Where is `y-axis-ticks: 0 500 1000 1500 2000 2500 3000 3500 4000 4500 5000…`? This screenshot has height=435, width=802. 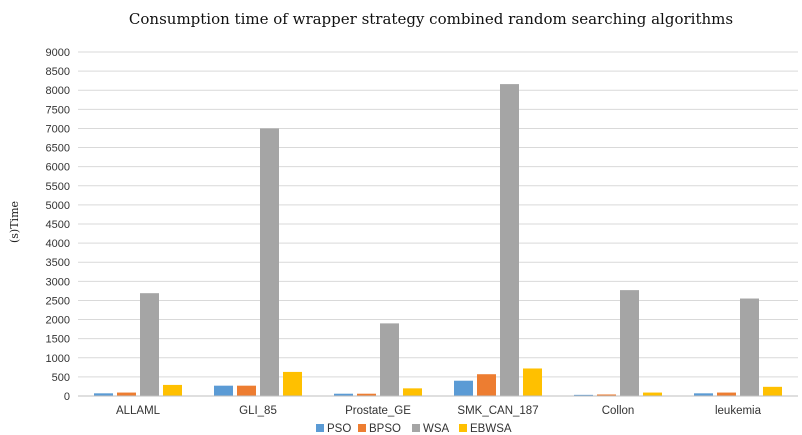 y-axis-ticks: 0 500 1000 1500 2000 2500 3000 3500 4000 4500 5000… is located at coordinates (58, 225).